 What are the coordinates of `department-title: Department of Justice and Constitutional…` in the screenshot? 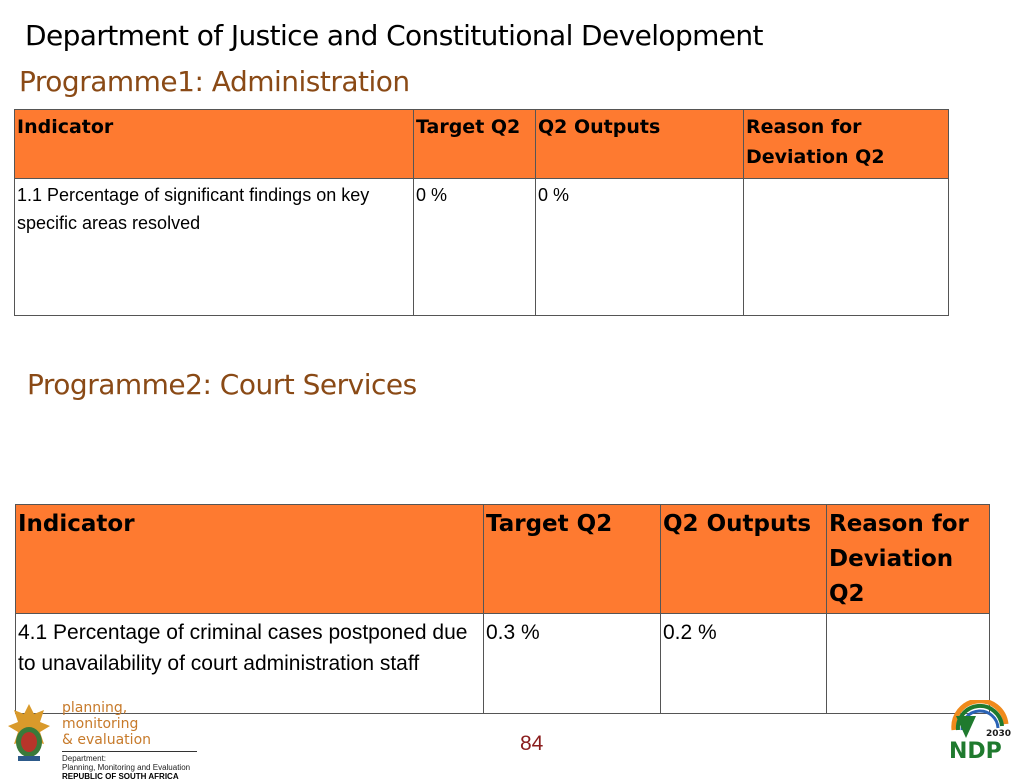 It's located at (394, 35).